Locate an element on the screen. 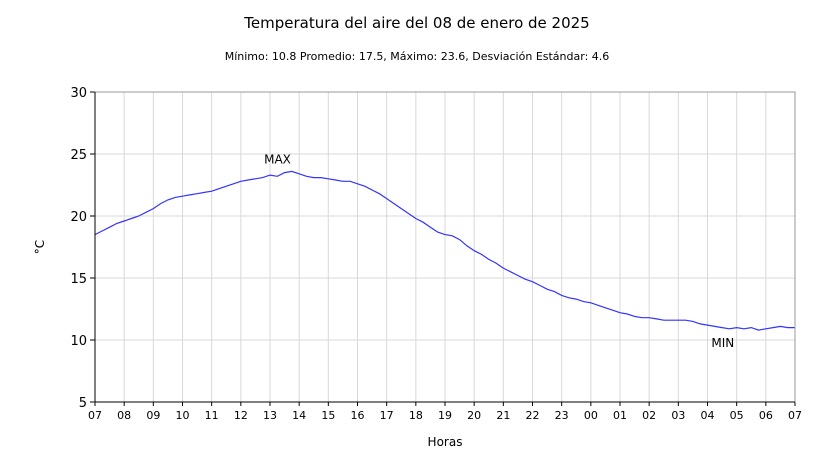  y-tick-label: 20 is located at coordinates (78, 217).